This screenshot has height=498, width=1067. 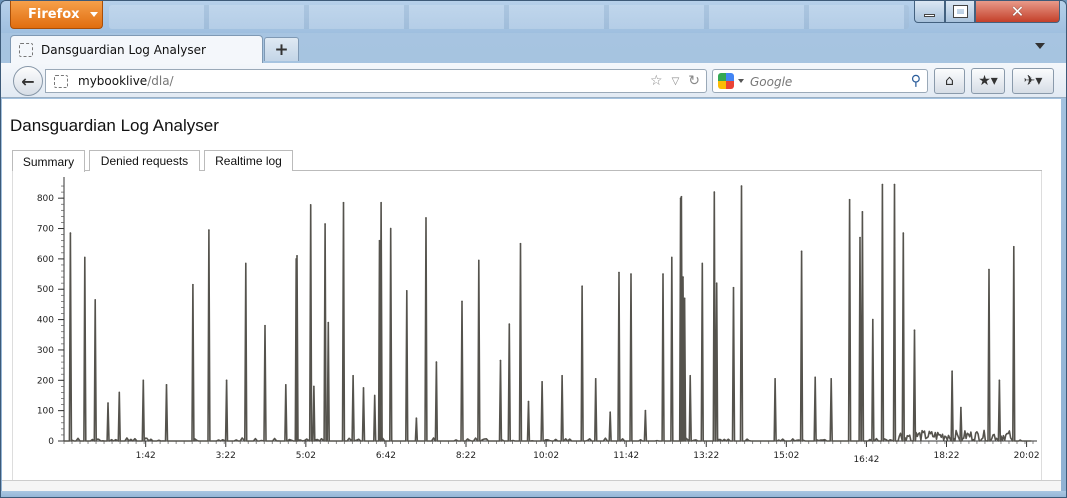 I want to click on close-window-button: ✕, so click(x=1017, y=12).